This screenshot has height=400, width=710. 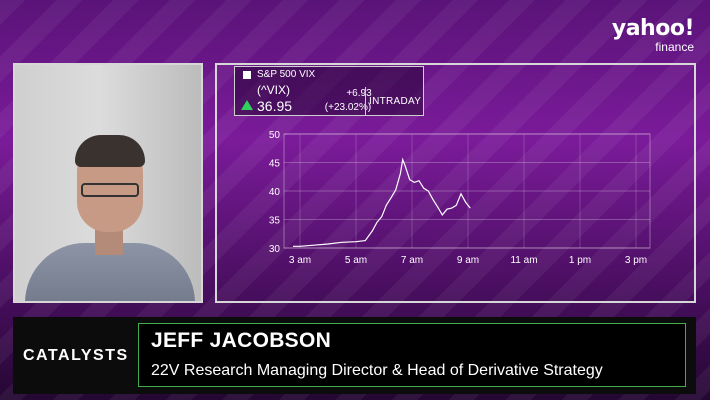 What do you see at coordinates (275, 249) in the screenshot?
I see `y-tick-label: 30` at bounding box center [275, 249].